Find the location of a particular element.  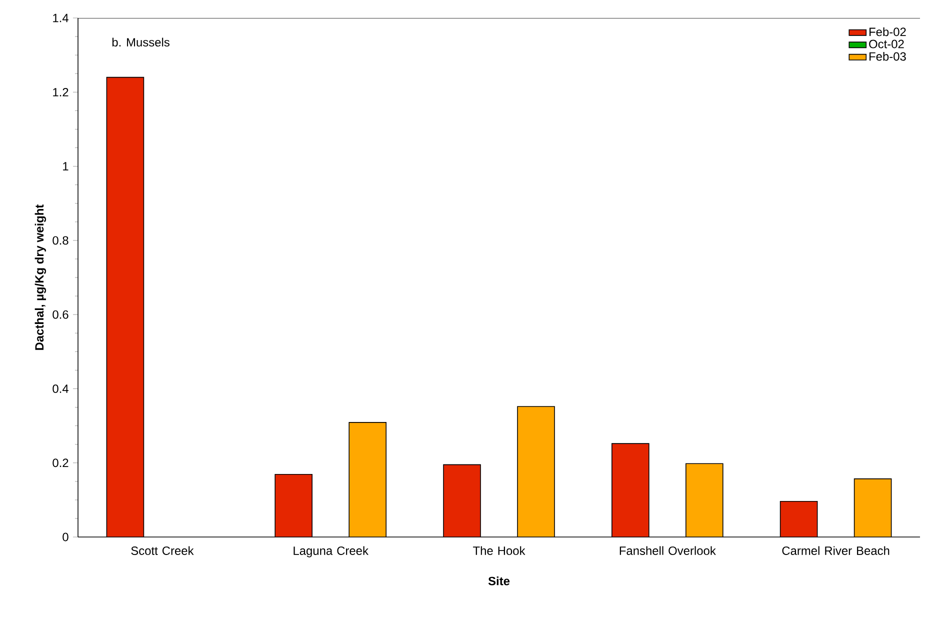

x-tick-label: The Hook is located at coordinates (499, 550).